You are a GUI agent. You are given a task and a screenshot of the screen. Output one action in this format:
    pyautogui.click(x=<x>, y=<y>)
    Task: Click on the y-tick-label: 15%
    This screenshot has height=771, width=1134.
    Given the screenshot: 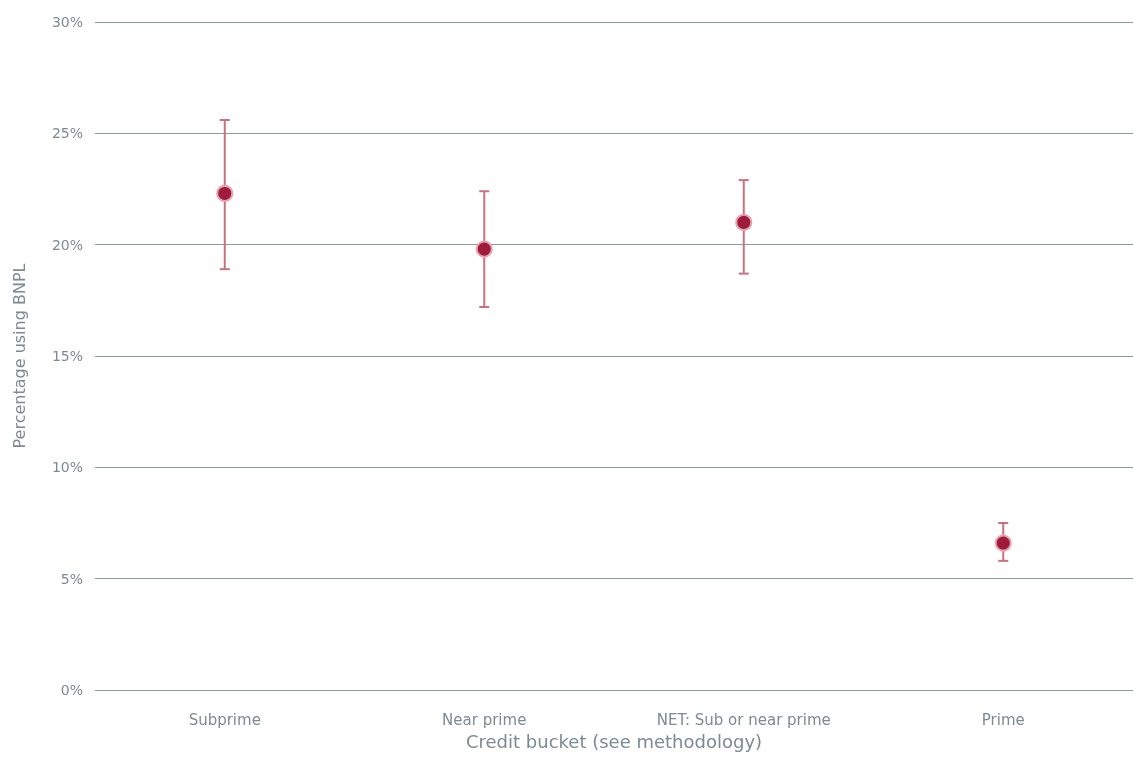 What is the action you would take?
    pyautogui.click(x=67, y=356)
    